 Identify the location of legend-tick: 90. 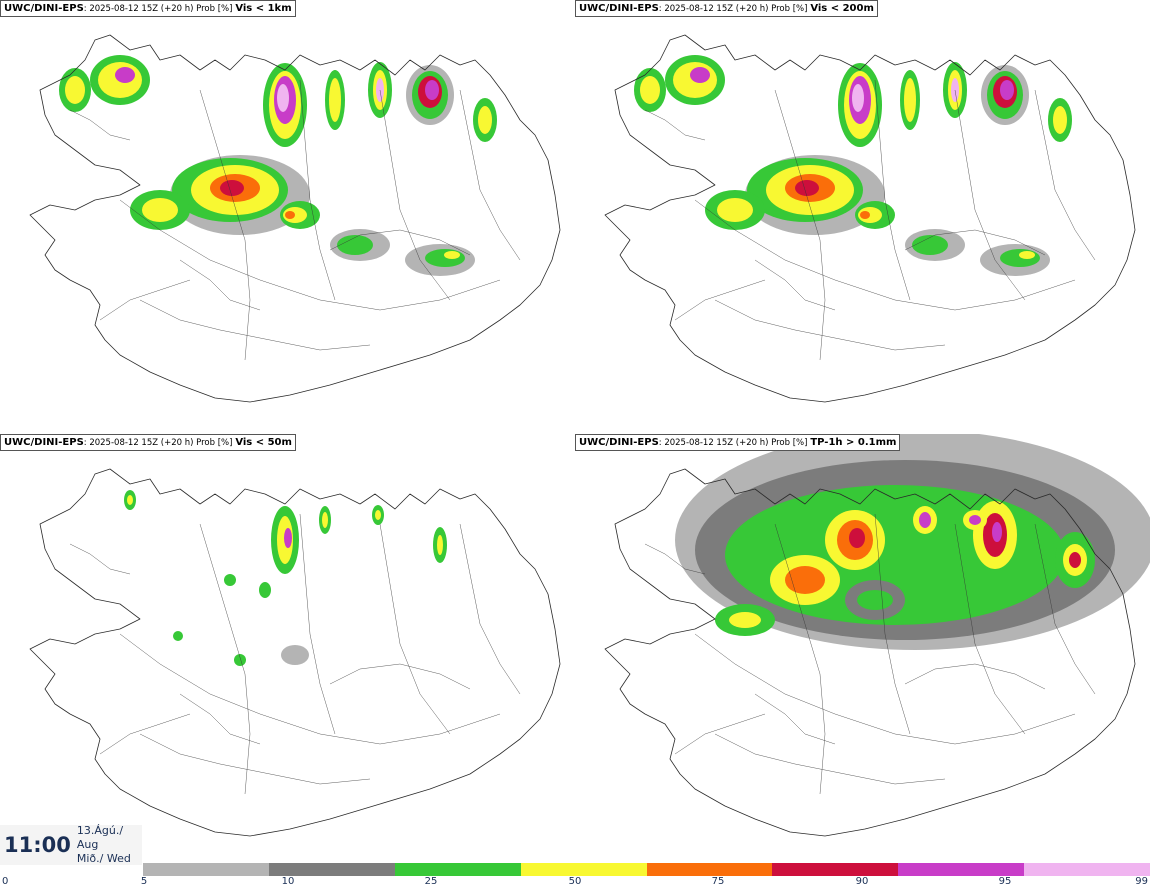
(862, 881).